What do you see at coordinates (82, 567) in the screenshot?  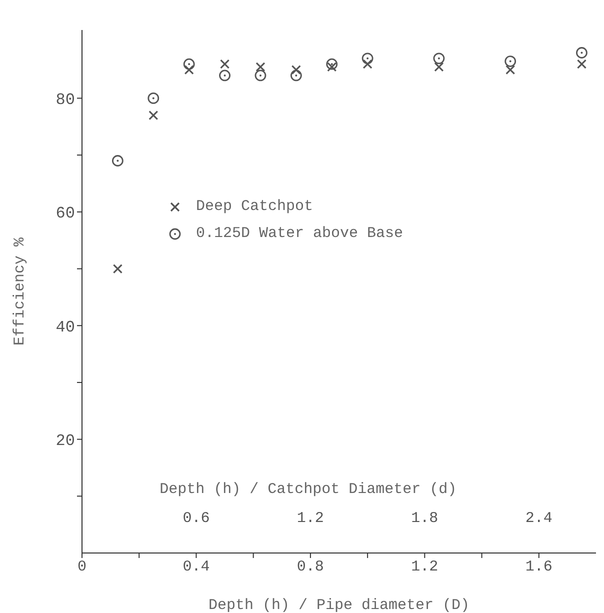 I see `x-tick-label: 0` at bounding box center [82, 567].